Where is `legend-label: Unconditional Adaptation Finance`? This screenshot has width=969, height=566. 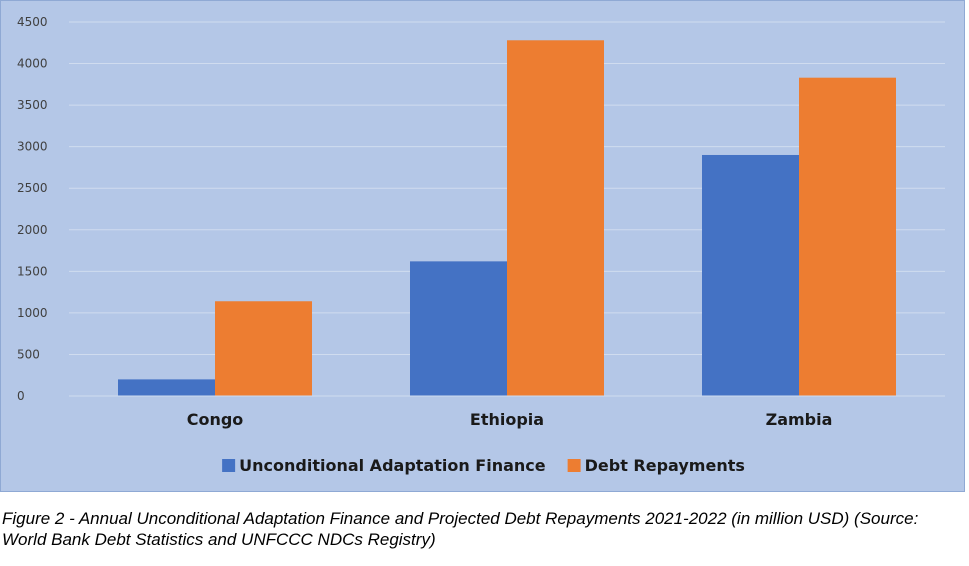 legend-label: Unconditional Adaptation Finance is located at coordinates (392, 465).